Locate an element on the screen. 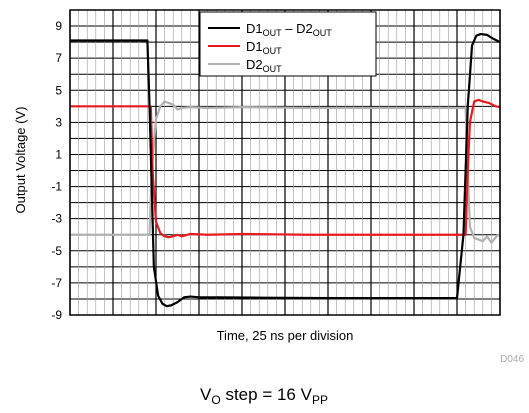 This screenshot has height=413, width=529. legend-label-d1: D1OUT is located at coordinates (264, 47).